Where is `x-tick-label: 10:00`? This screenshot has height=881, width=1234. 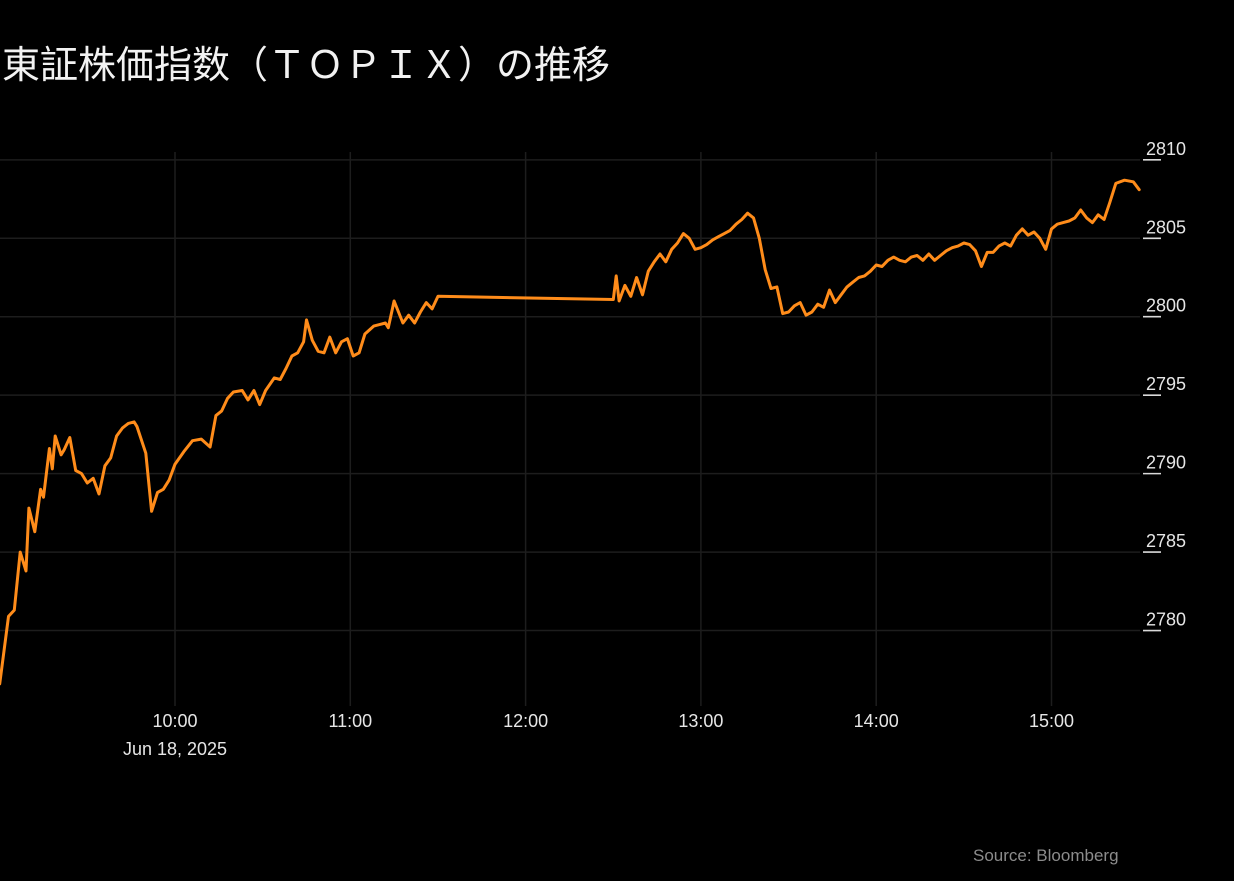
x-tick-label: 10:00 is located at coordinates (174, 721).